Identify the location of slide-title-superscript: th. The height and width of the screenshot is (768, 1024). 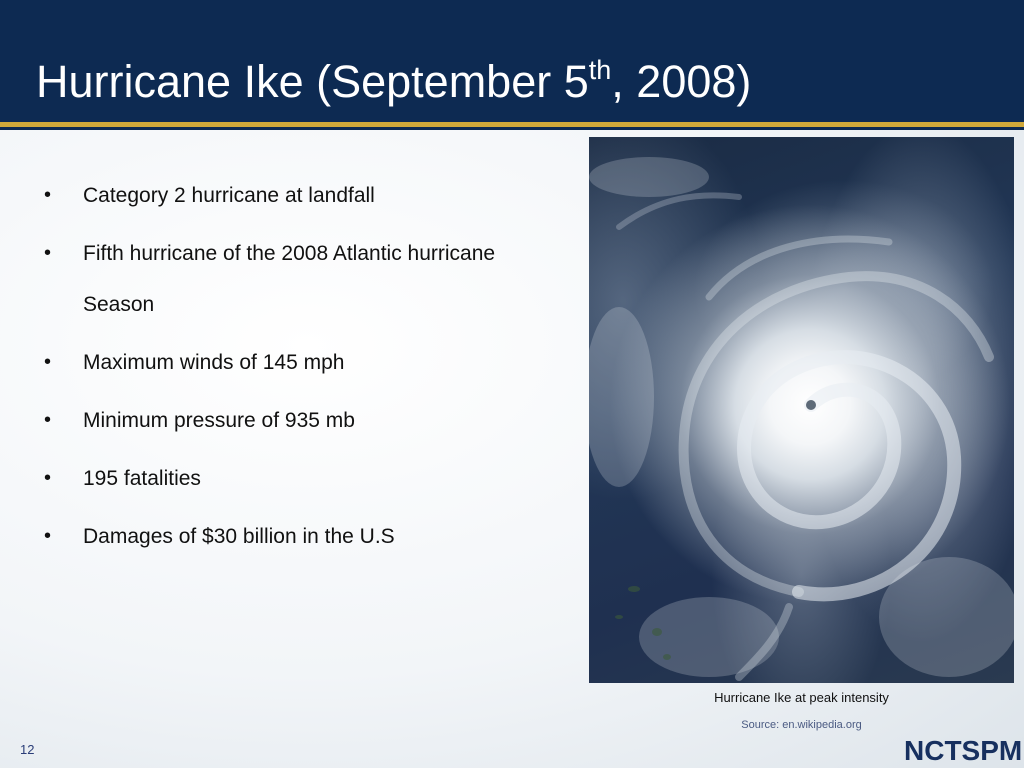
(600, 70).